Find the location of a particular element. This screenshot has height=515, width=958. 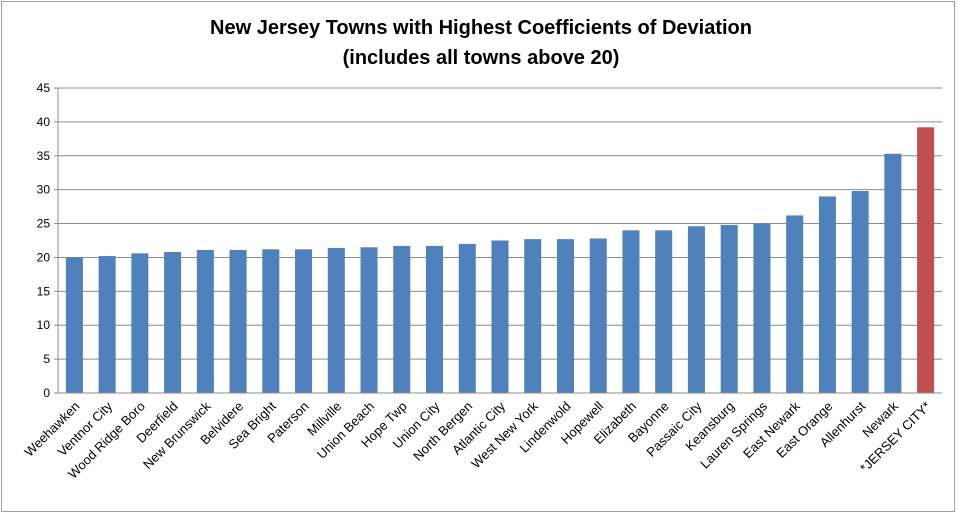

y-tick-label: 5 is located at coordinates (46, 359).